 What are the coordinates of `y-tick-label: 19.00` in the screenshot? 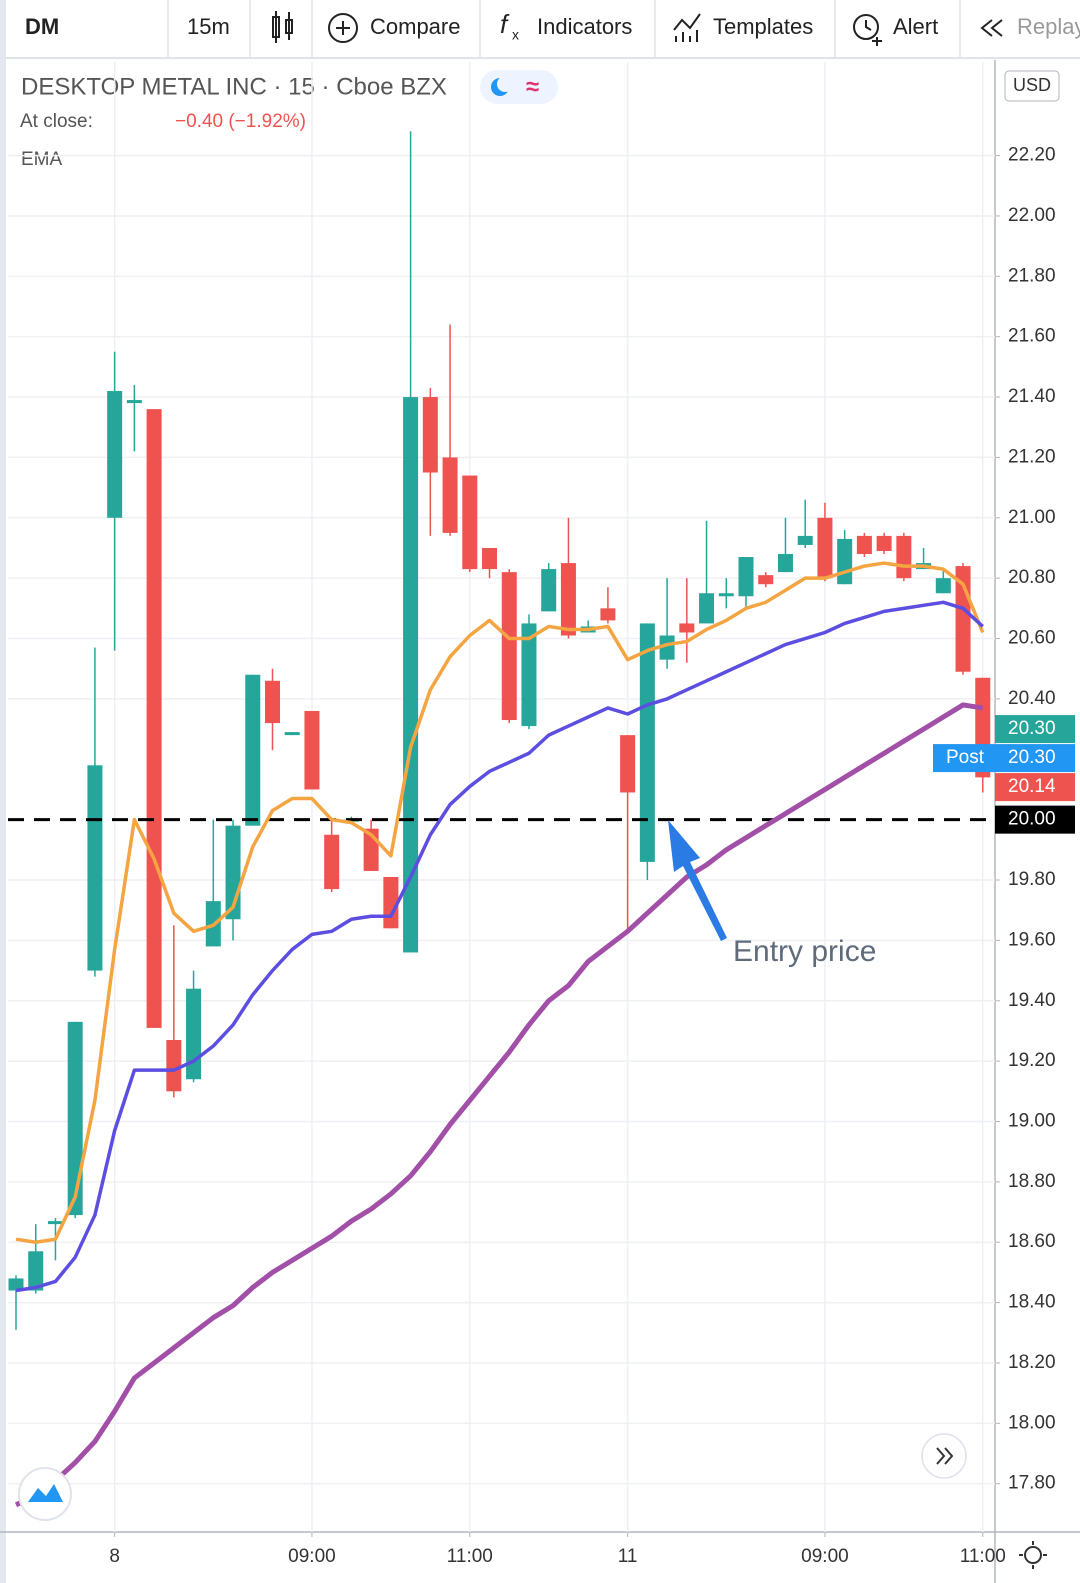 It's located at (1032, 1121).